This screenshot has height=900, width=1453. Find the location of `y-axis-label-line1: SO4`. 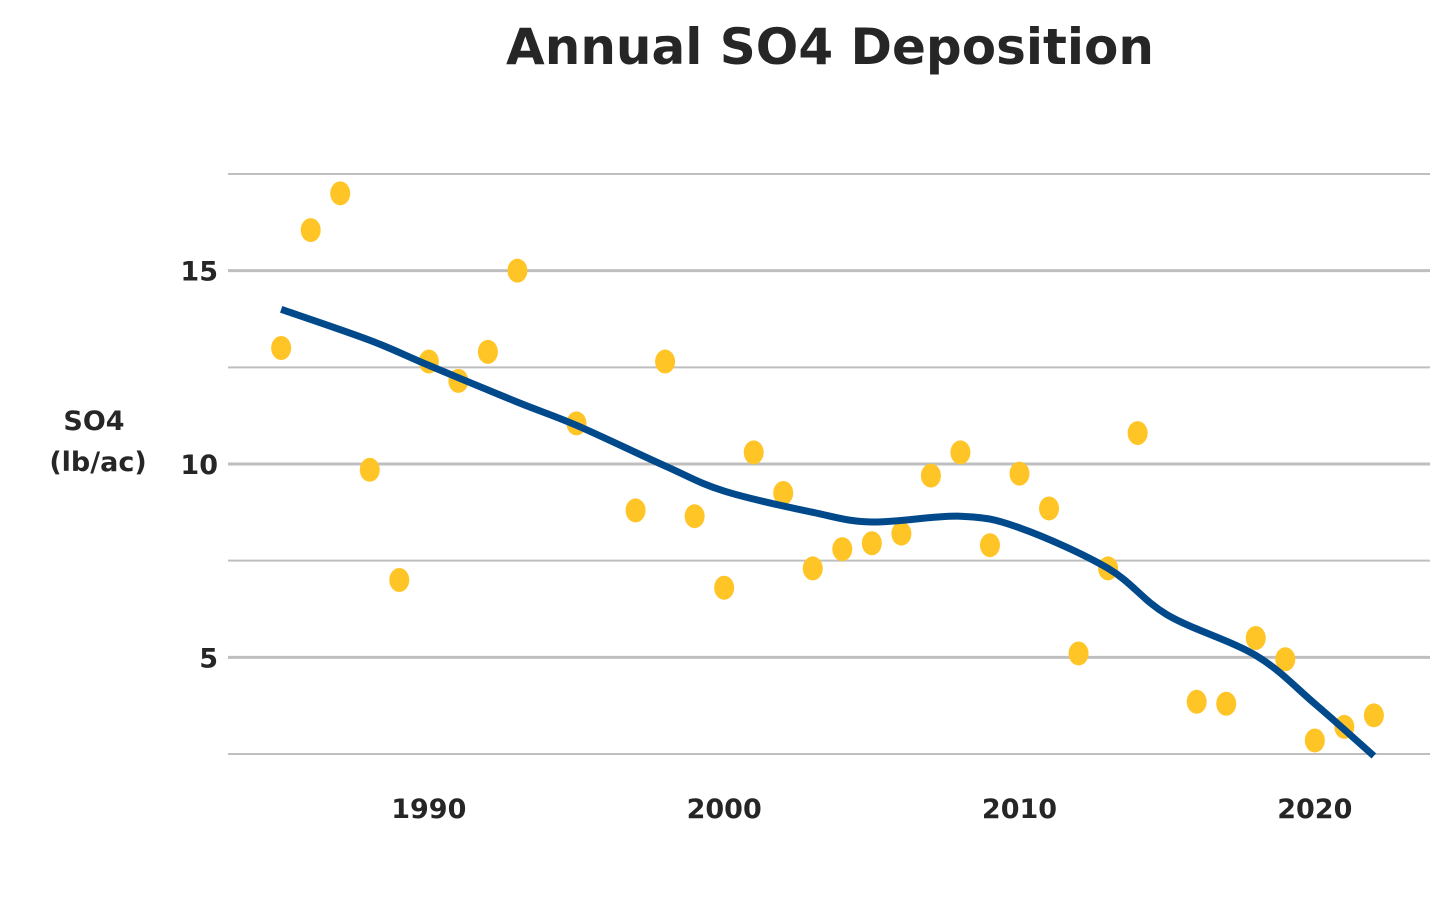

y-axis-label-line1: SO4 is located at coordinates (93, 421).